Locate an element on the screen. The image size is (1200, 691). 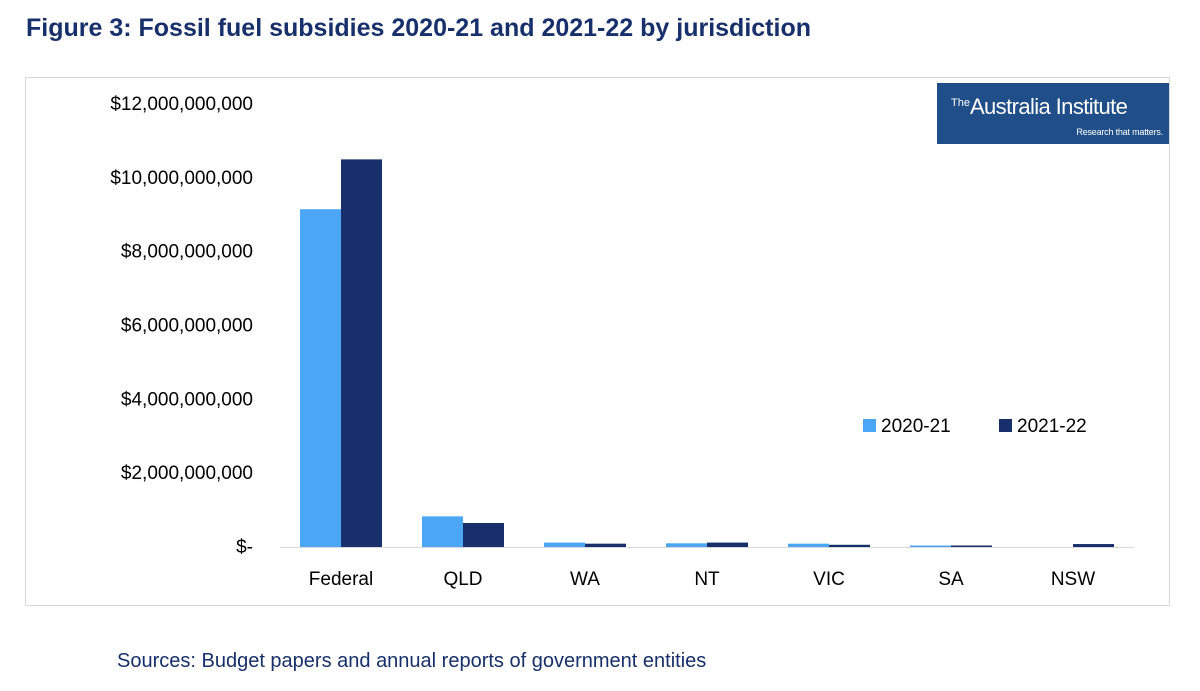
y-tick-label: $10,000,000,000 is located at coordinates (181, 178).